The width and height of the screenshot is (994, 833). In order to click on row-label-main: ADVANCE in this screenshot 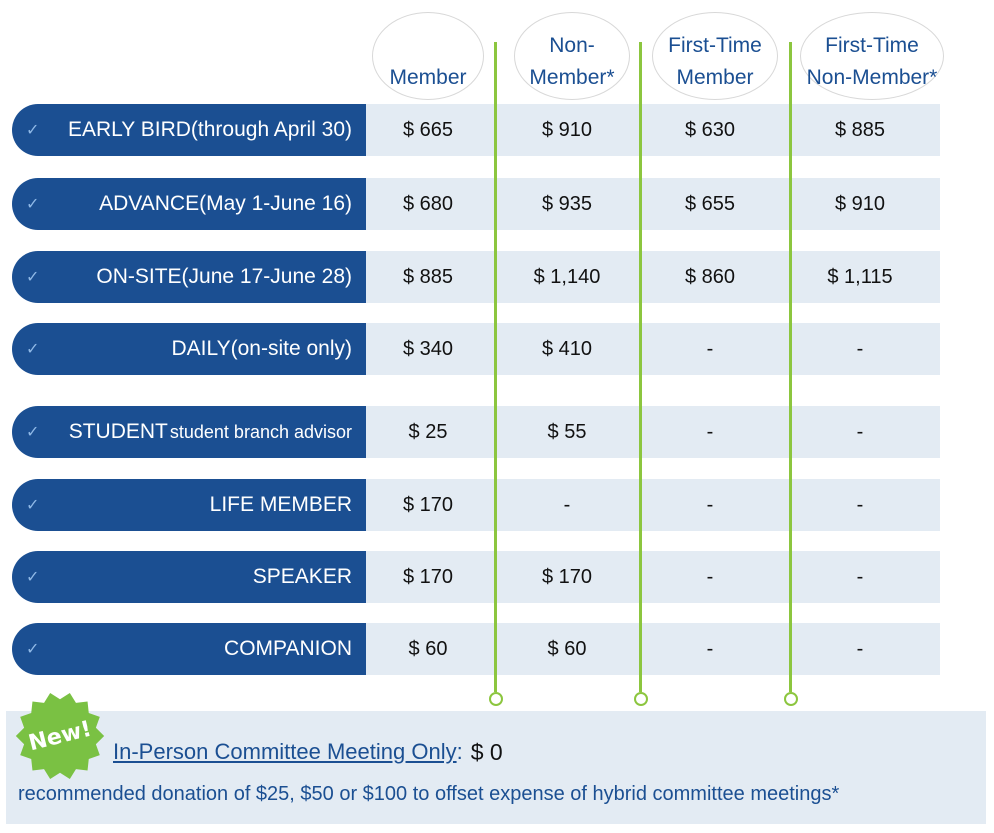, I will do `click(149, 203)`.